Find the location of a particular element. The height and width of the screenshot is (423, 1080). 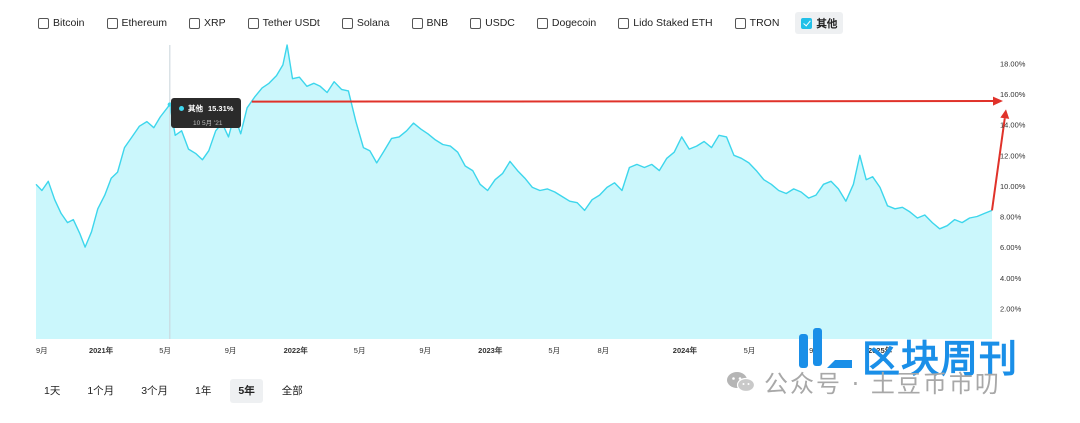

legend-item: 其他 is located at coordinates (819, 23).